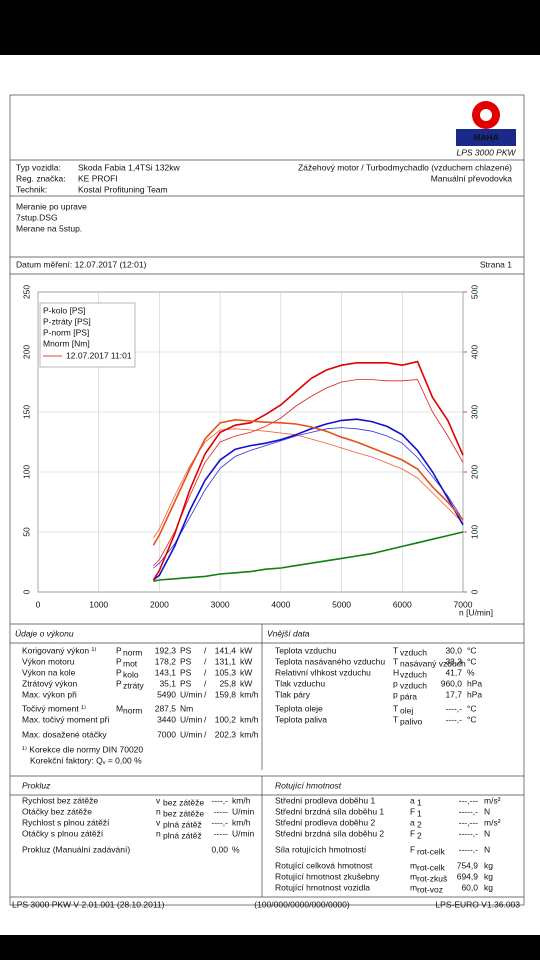  Describe the element at coordinates (395, 694) in the screenshot. I see `symbol: p` at that location.